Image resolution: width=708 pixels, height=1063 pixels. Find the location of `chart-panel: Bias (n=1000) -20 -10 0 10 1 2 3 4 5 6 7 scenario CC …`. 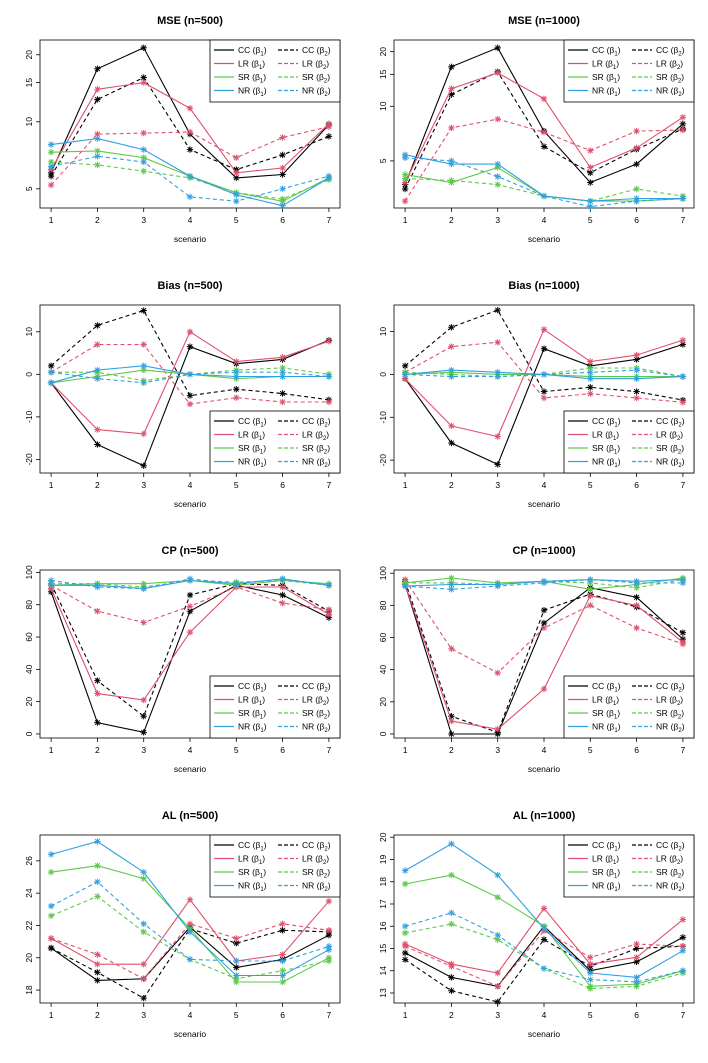

chart-panel: Bias (n=1000) -20 -10 0 10 1 2 3 4 5 6 7 scenario CC … is located at coordinates (531, 397).